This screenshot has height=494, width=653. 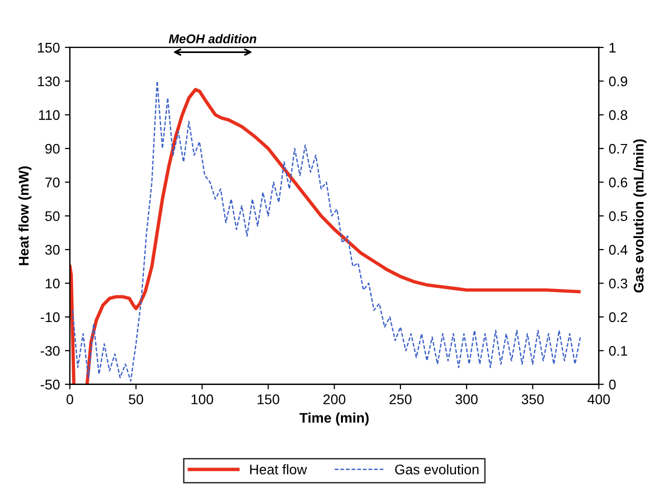 I want to click on legend-label: Gas evolution, so click(x=436, y=469).